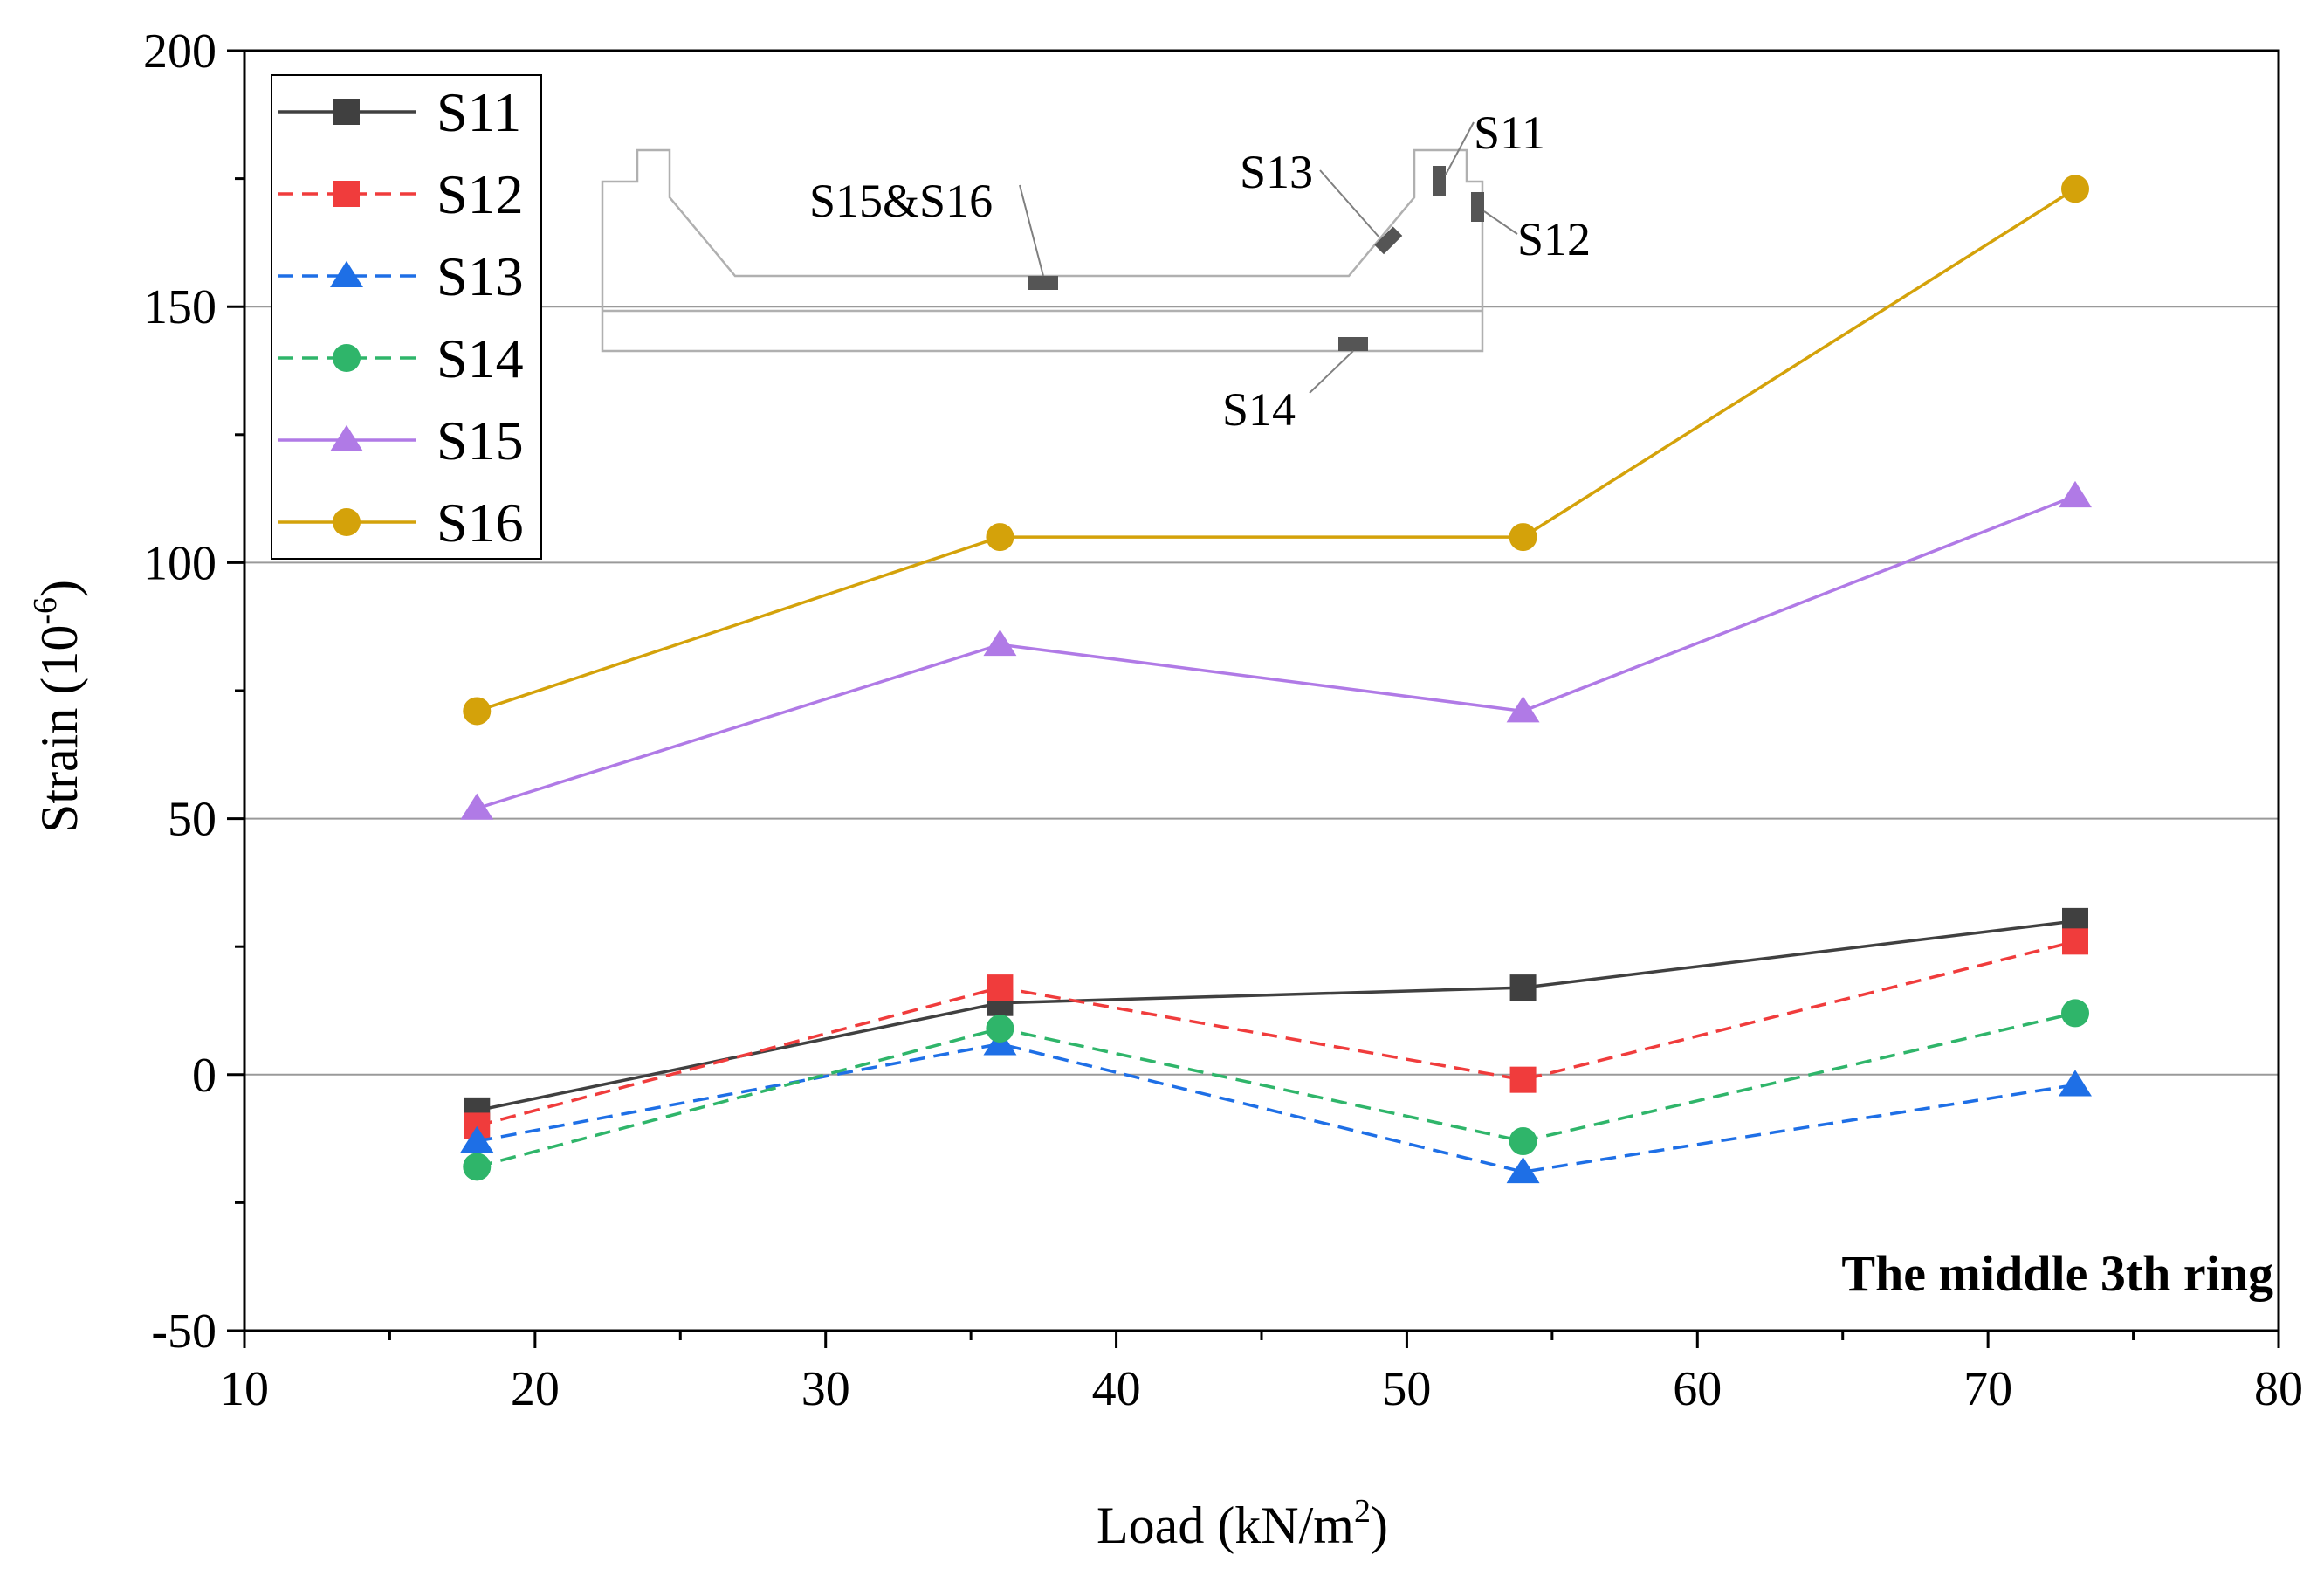  Describe the element at coordinates (244, 1389) in the screenshot. I see `x-tick-label: 10` at that location.